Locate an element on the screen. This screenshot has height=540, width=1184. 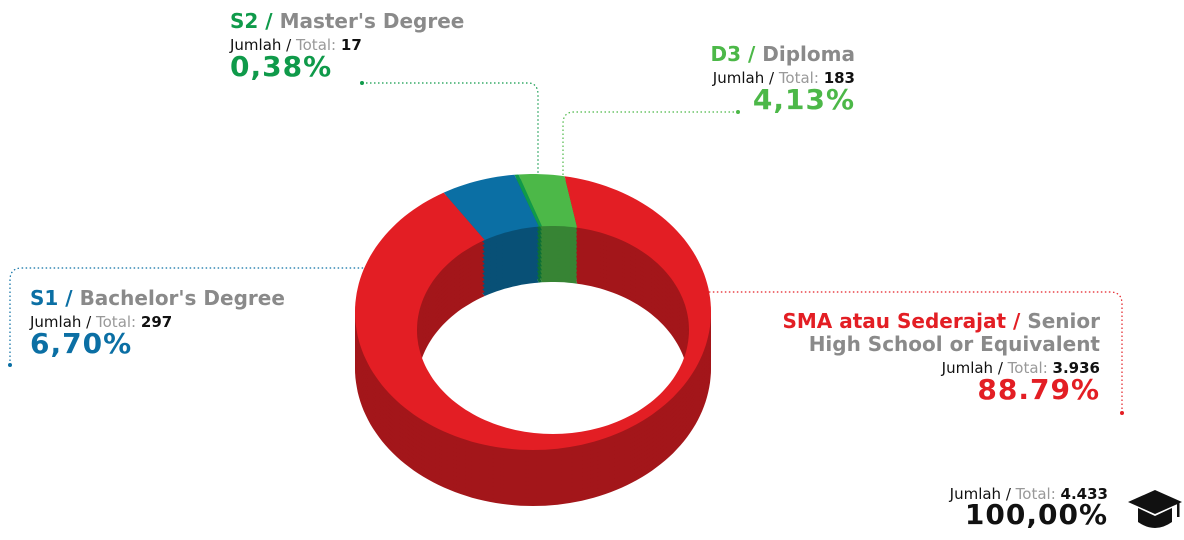
count-value: 297 is located at coordinates (156, 322).